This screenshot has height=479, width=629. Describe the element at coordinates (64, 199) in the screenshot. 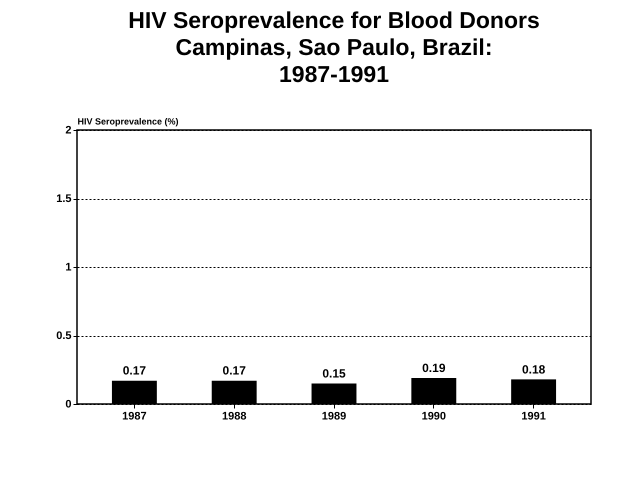

I see `y-tick-label: 1.5` at that location.